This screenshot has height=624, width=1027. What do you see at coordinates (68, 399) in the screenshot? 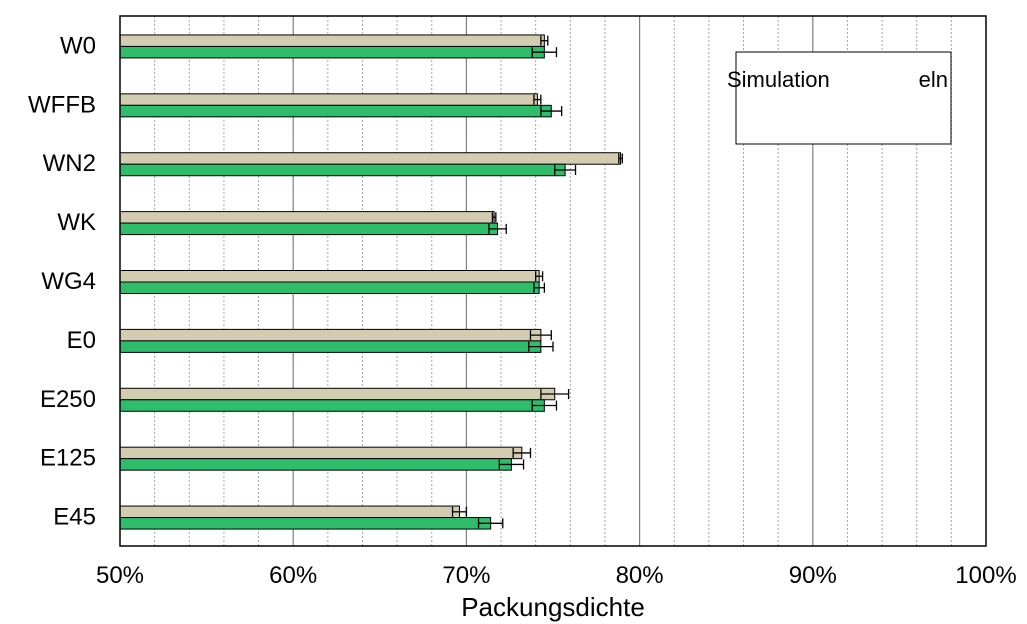
I see `y-tick-label-e250: E250` at bounding box center [68, 399].